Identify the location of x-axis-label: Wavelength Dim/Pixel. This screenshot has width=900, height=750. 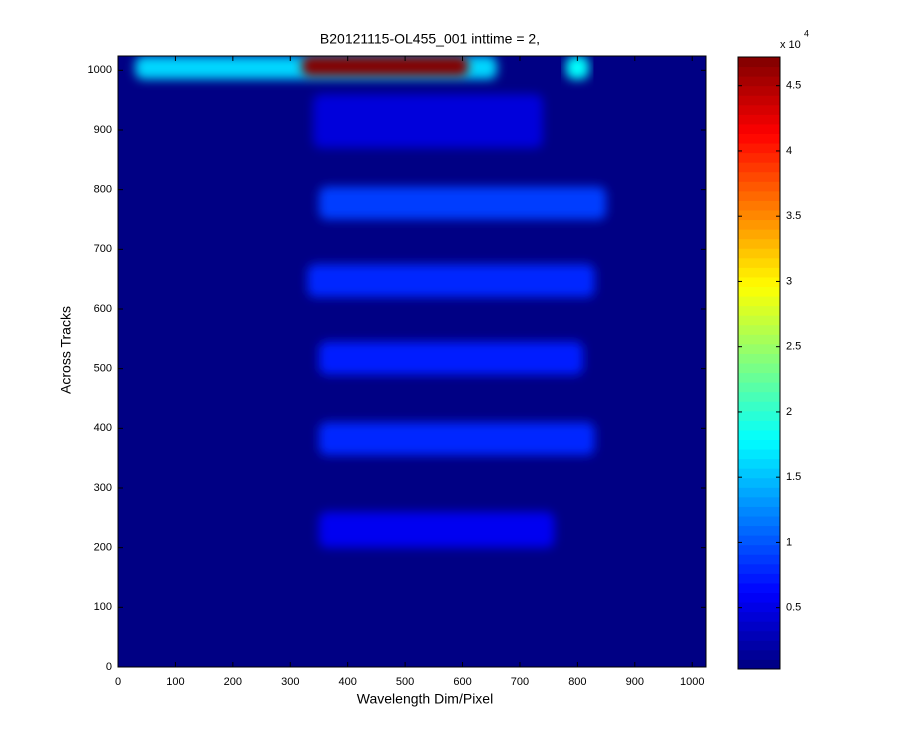
(425, 699).